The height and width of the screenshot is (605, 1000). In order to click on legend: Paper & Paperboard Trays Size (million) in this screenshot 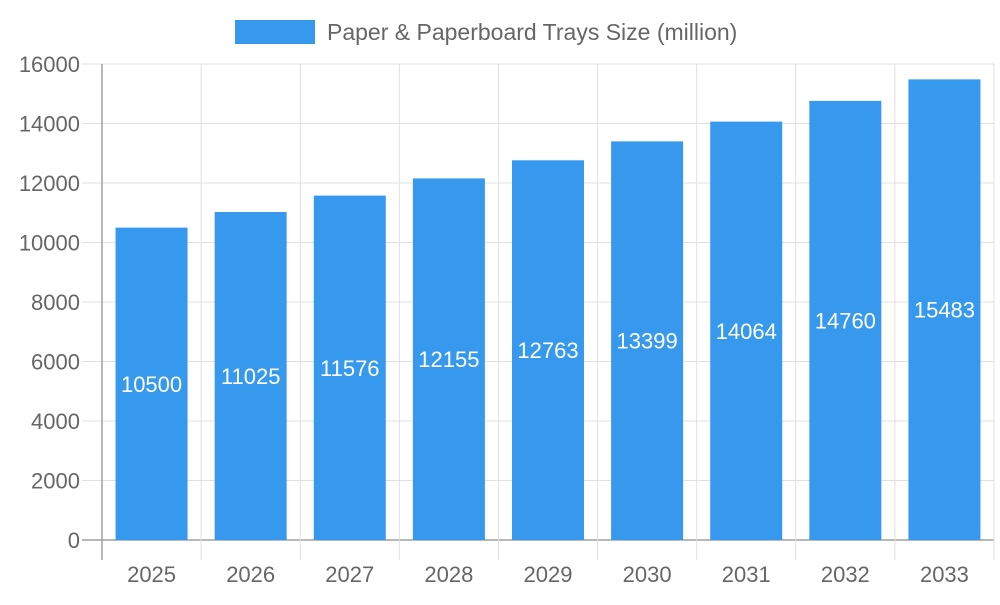, I will do `click(486, 32)`.